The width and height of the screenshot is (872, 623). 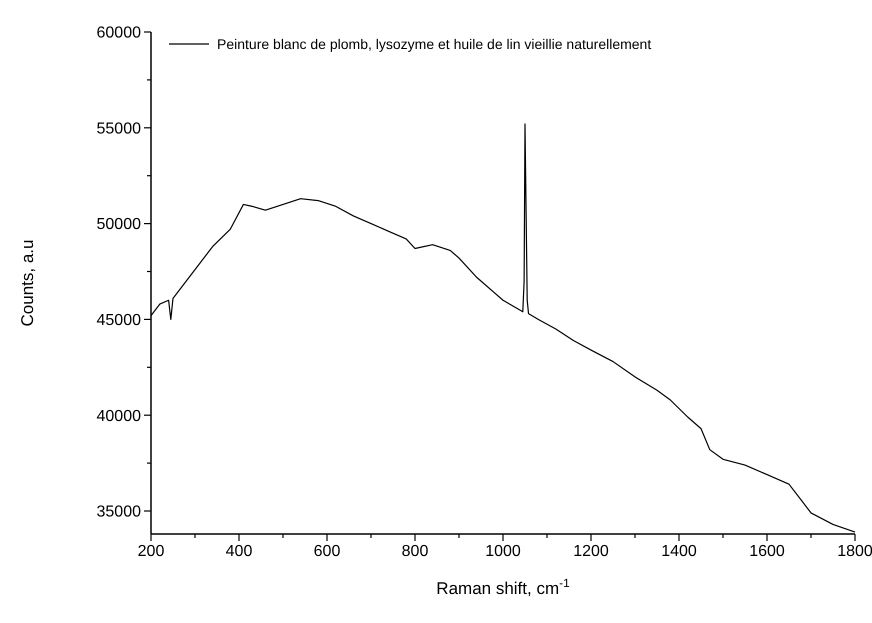 I want to click on x-tick-label: 1800, so click(x=854, y=551).